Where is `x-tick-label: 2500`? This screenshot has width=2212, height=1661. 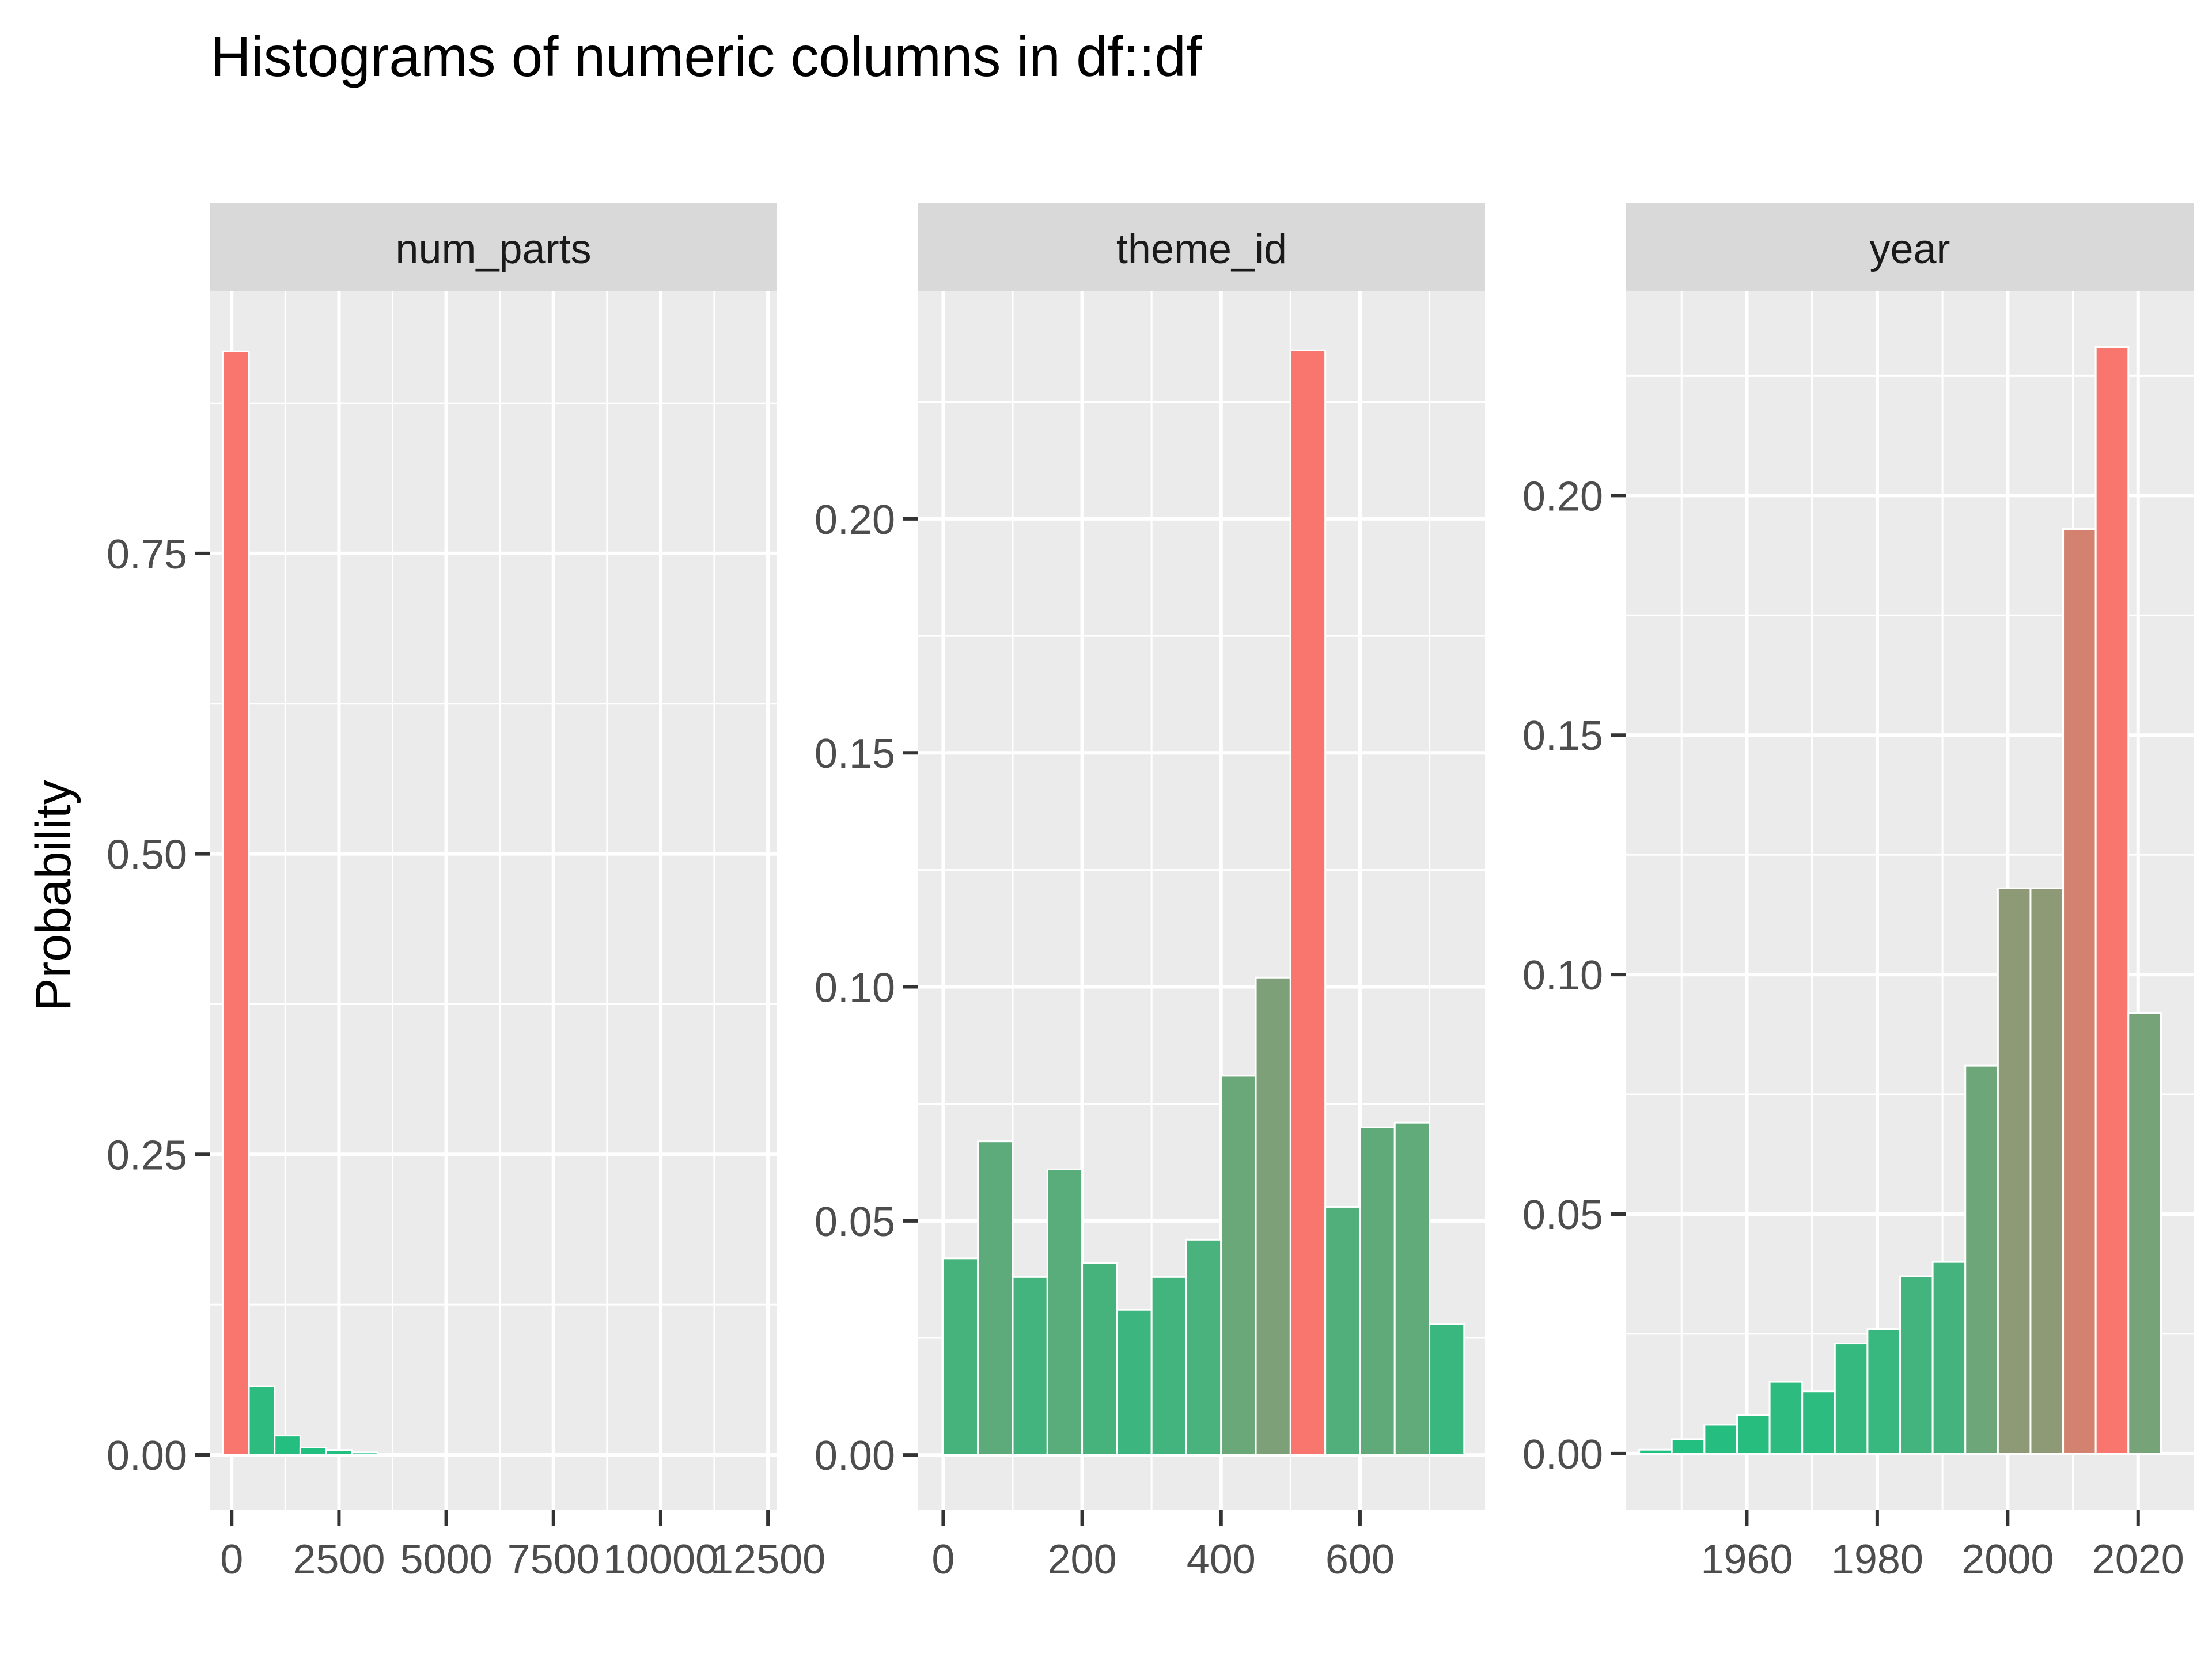 x-tick-label: 2500 is located at coordinates (339, 1560).